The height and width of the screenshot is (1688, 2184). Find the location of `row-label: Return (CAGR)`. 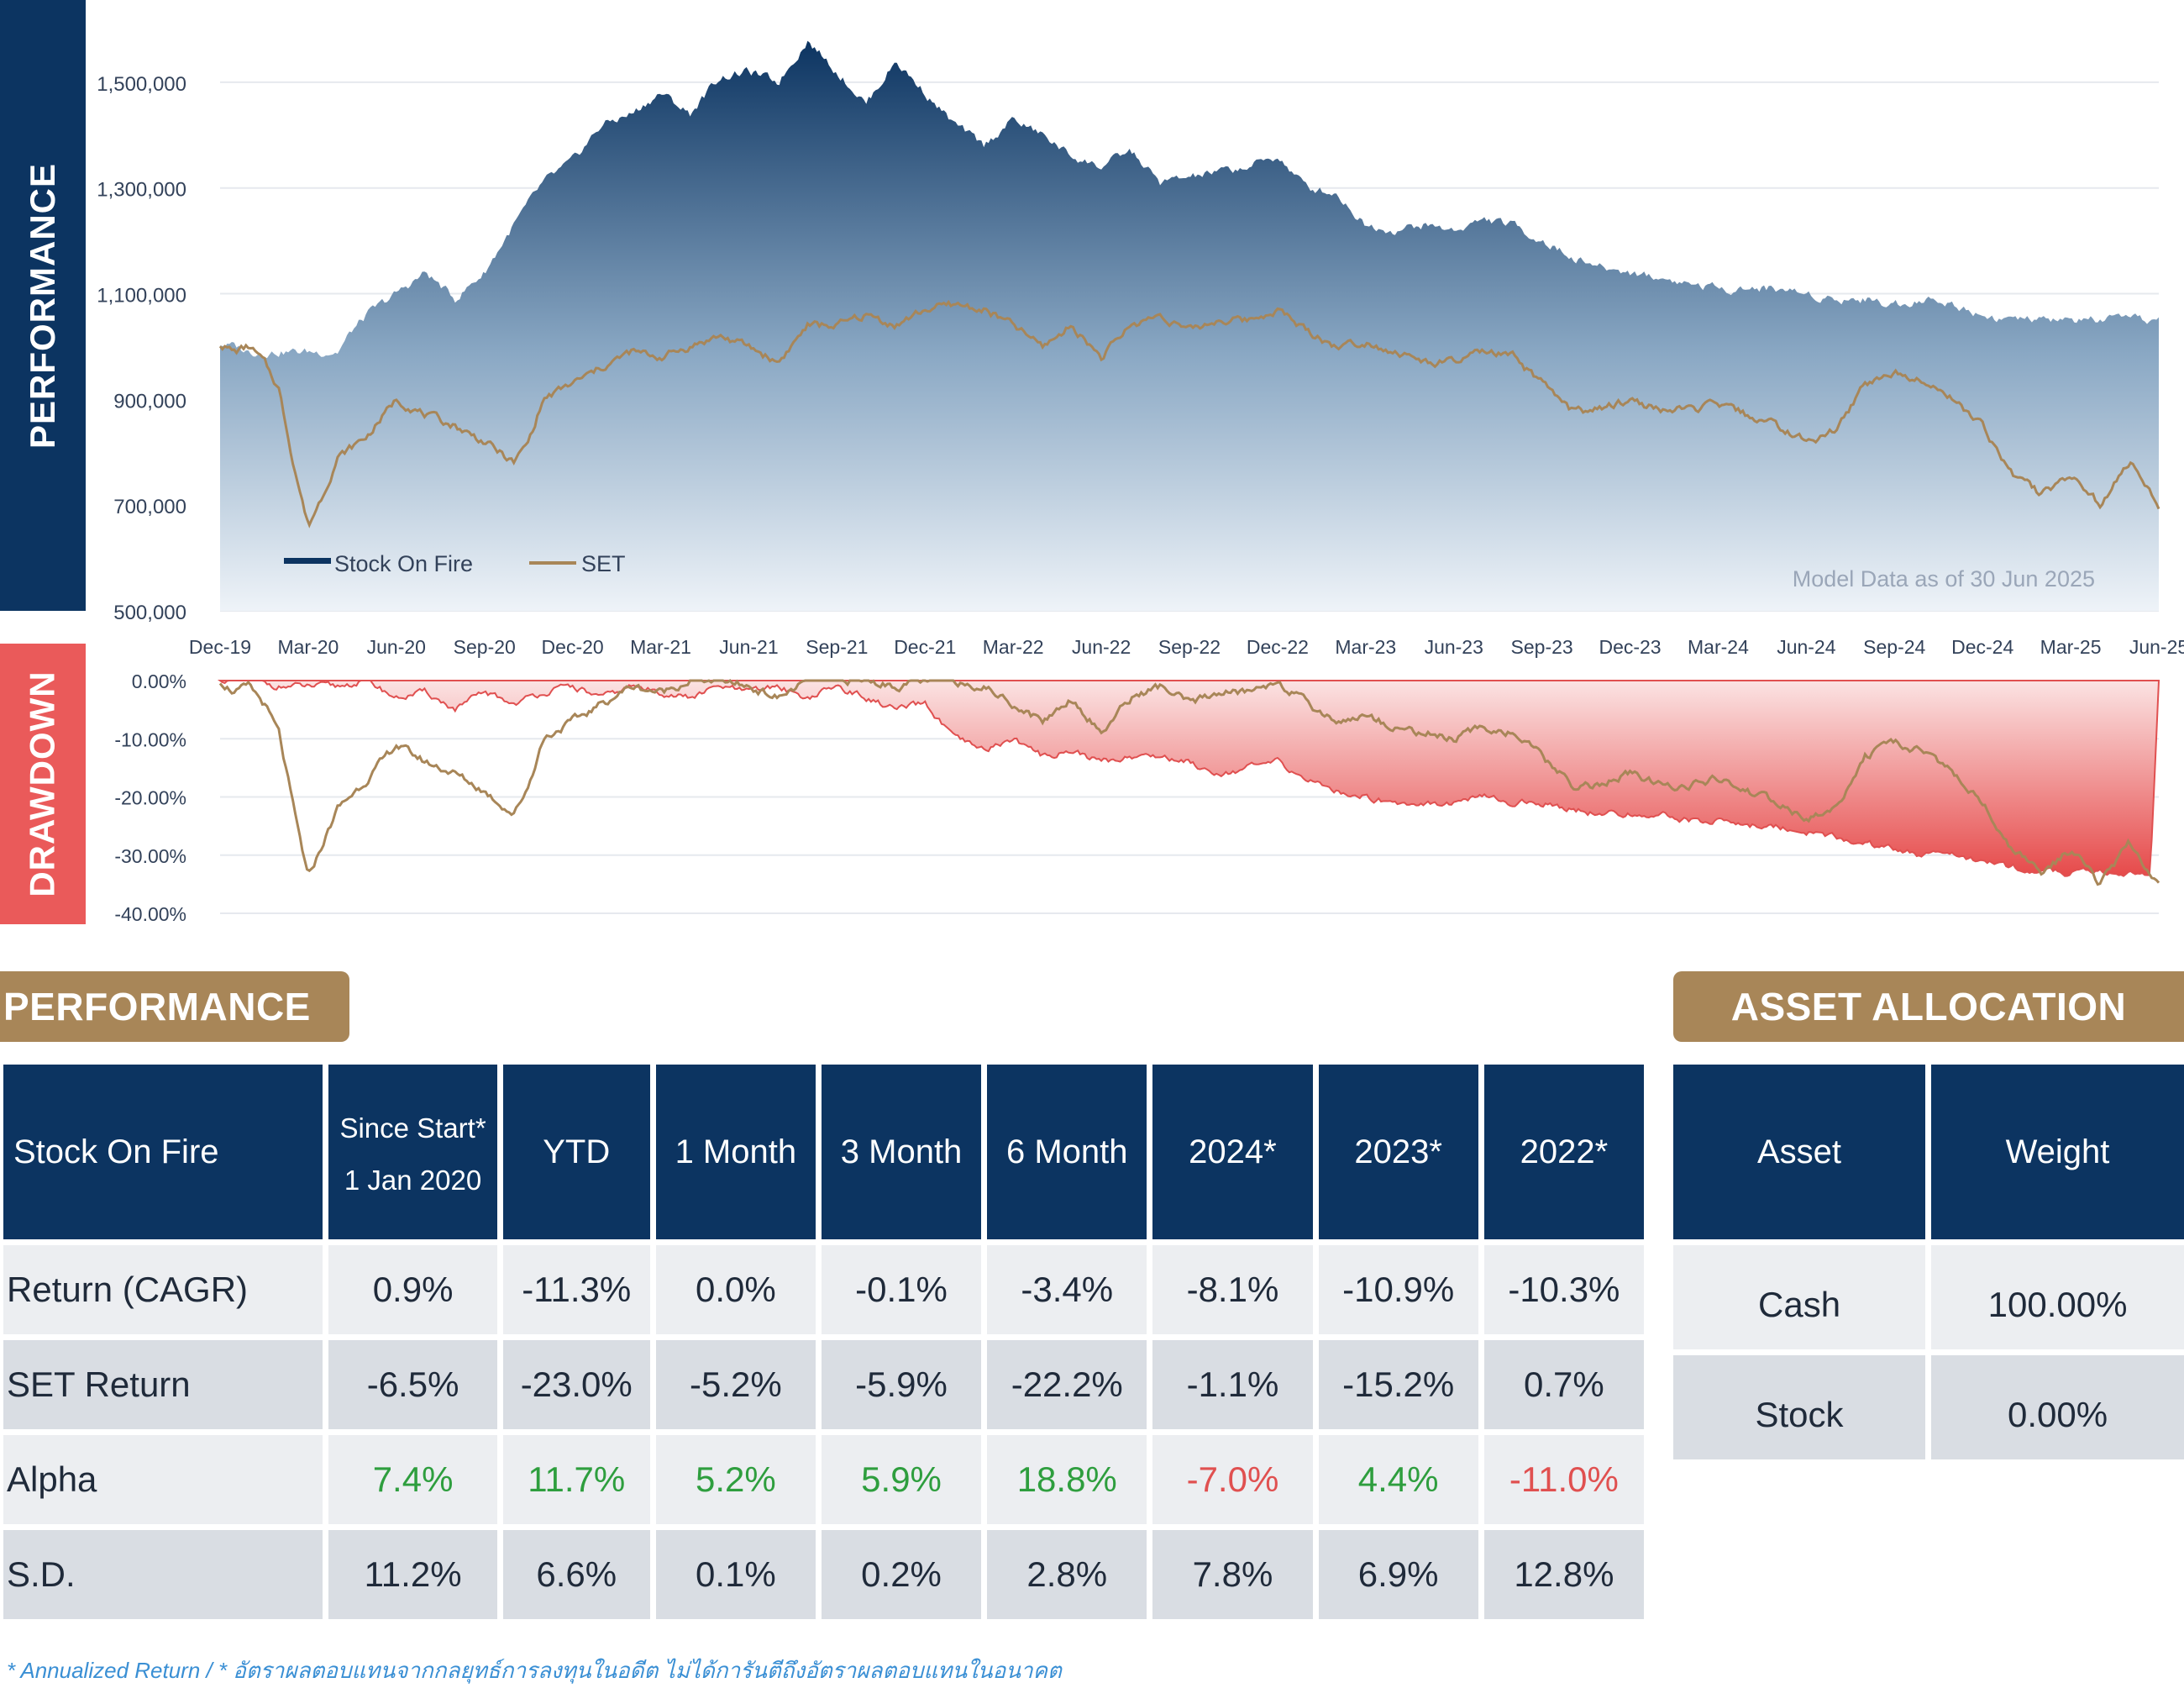

row-label: Return (CAGR) is located at coordinates (163, 1289).